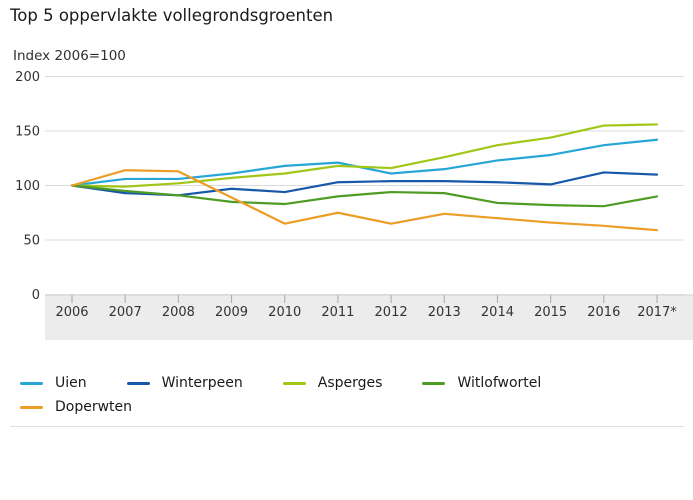 The height and width of the screenshot is (500, 693). What do you see at coordinates (178, 312) in the screenshot?
I see `x-axis-tick-label: 2008` at bounding box center [178, 312].